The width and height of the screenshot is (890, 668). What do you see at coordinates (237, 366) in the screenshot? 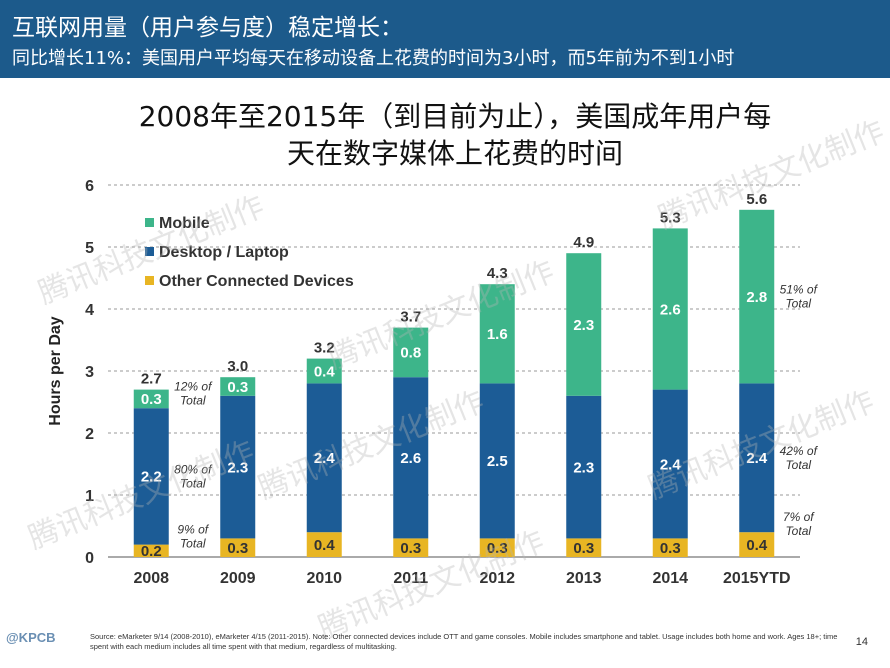
I see `bar-total-label: 3.0` at bounding box center [237, 366].